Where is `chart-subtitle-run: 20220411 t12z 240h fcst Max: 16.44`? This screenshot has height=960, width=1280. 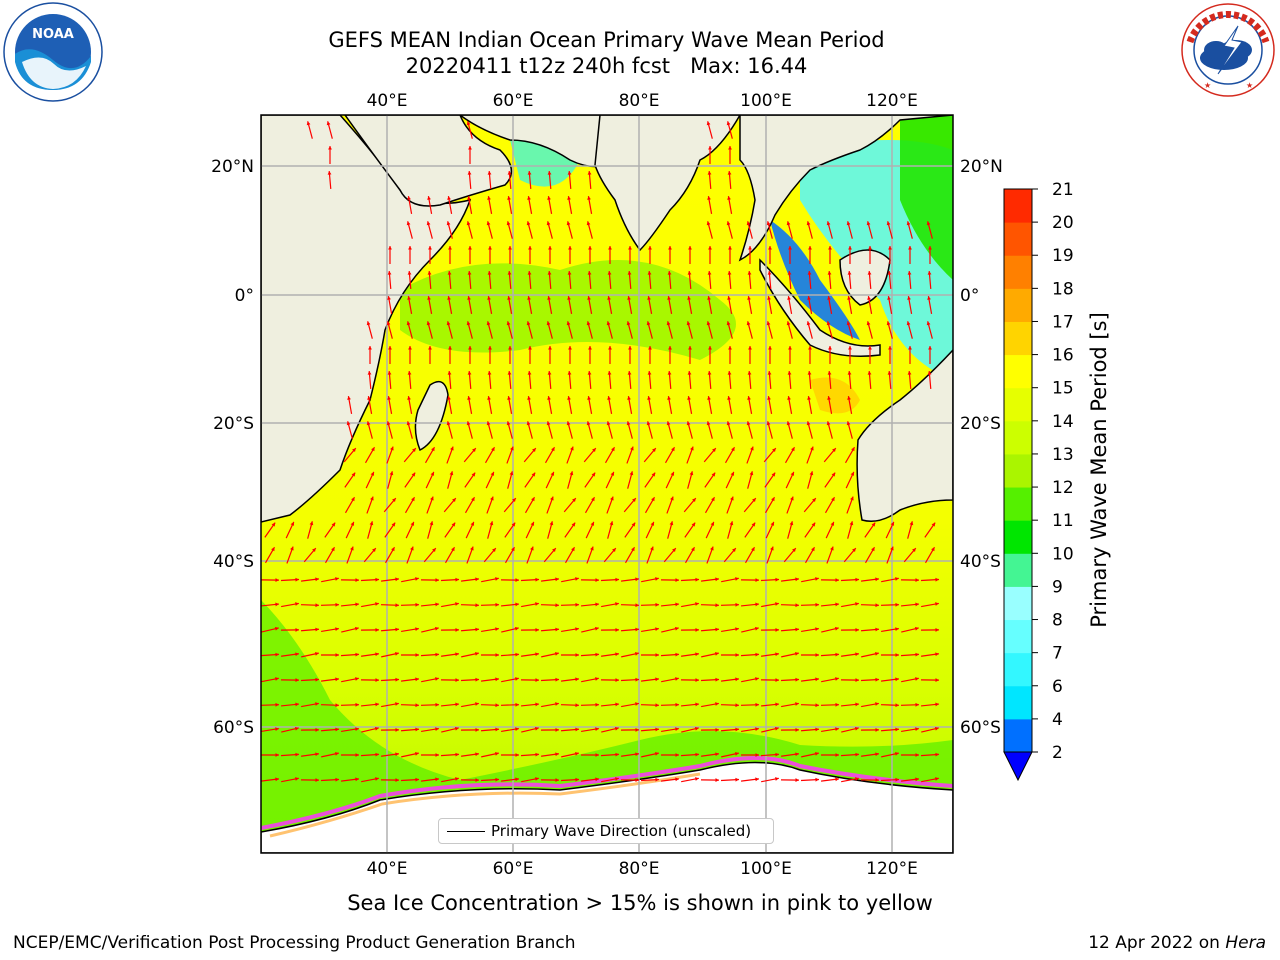 chart-subtitle-run: 20220411 t12z 240h fcst Max: 16.44 is located at coordinates (606, 66).